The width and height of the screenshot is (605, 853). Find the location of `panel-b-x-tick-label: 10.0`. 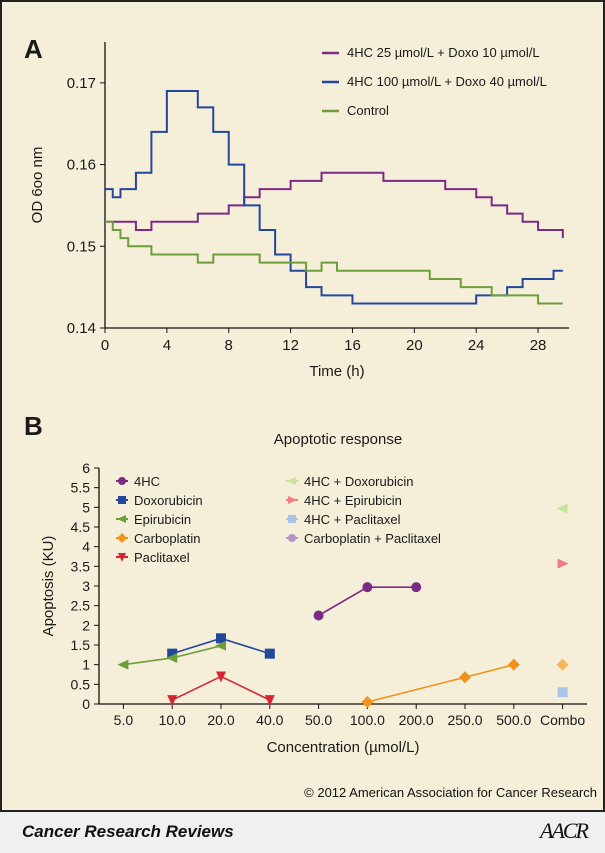

panel-b-x-tick-label: 10.0 is located at coordinates (172, 720).